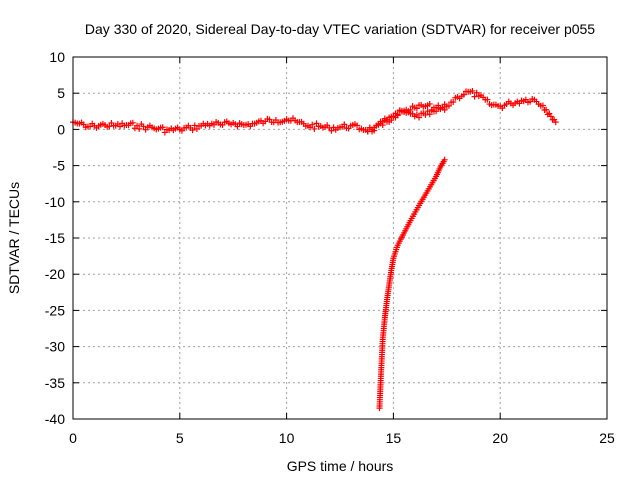 The image size is (640, 480). I want to click on x-axis-label: GPS time / hours, so click(340, 466).